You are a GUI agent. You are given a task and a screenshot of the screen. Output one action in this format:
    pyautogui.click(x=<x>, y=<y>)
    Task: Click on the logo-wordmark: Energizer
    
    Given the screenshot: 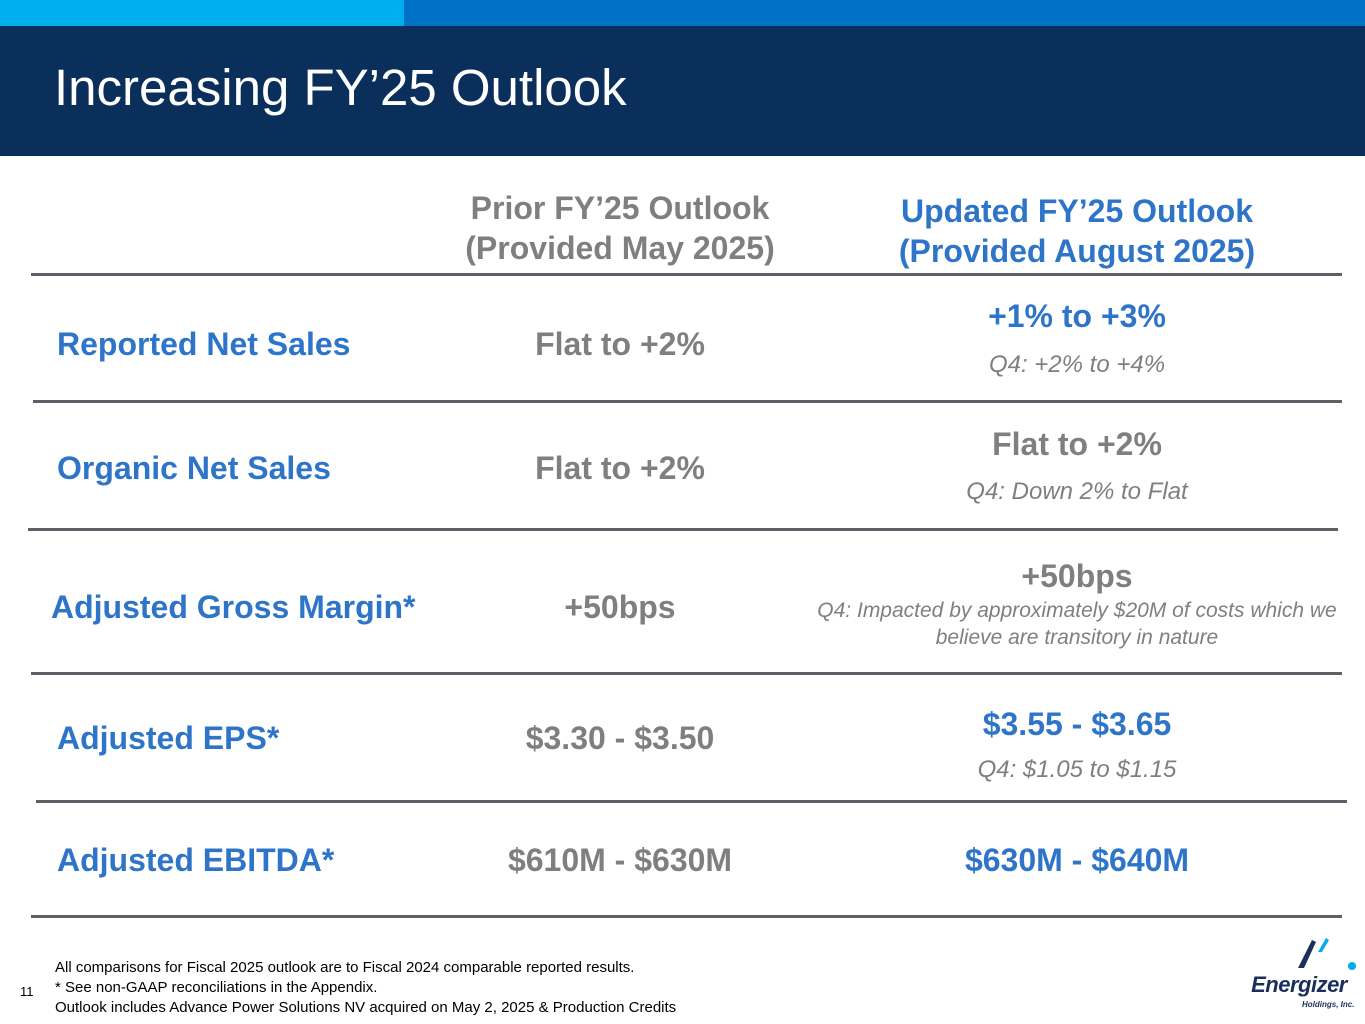 What is the action you would take?
    pyautogui.click(x=1299, y=984)
    